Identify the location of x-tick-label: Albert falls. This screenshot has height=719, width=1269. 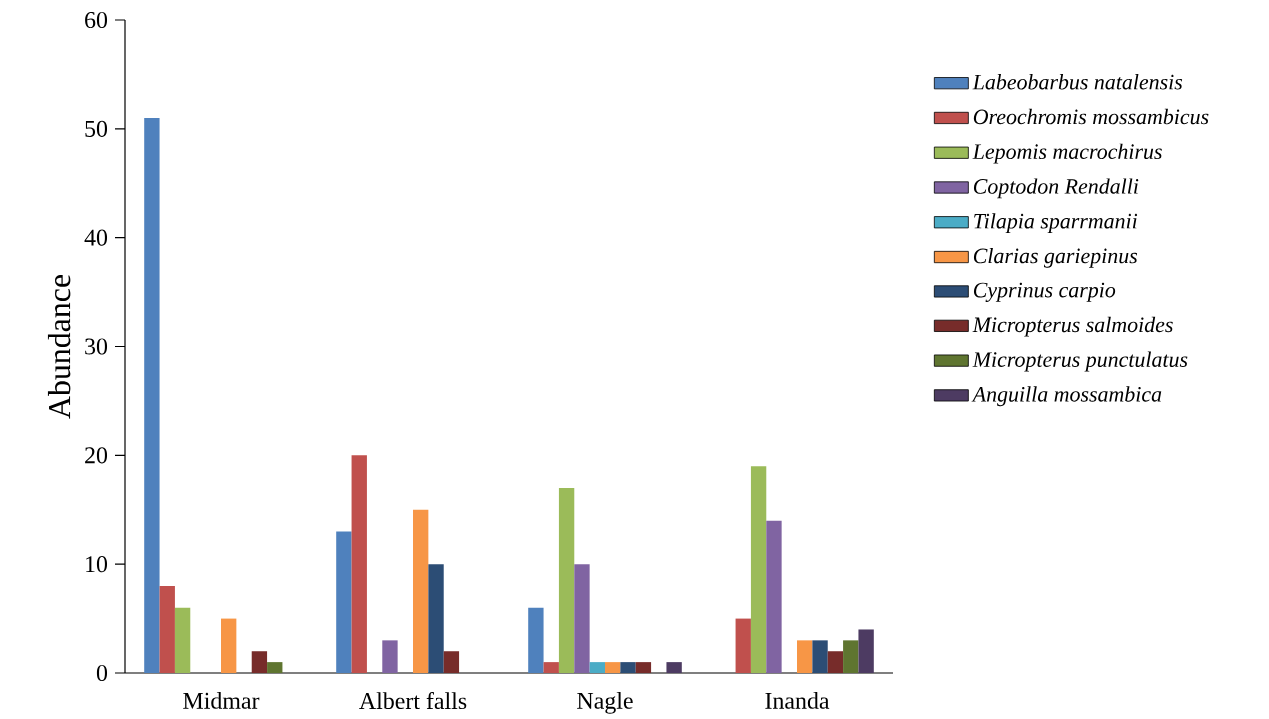
(413, 701).